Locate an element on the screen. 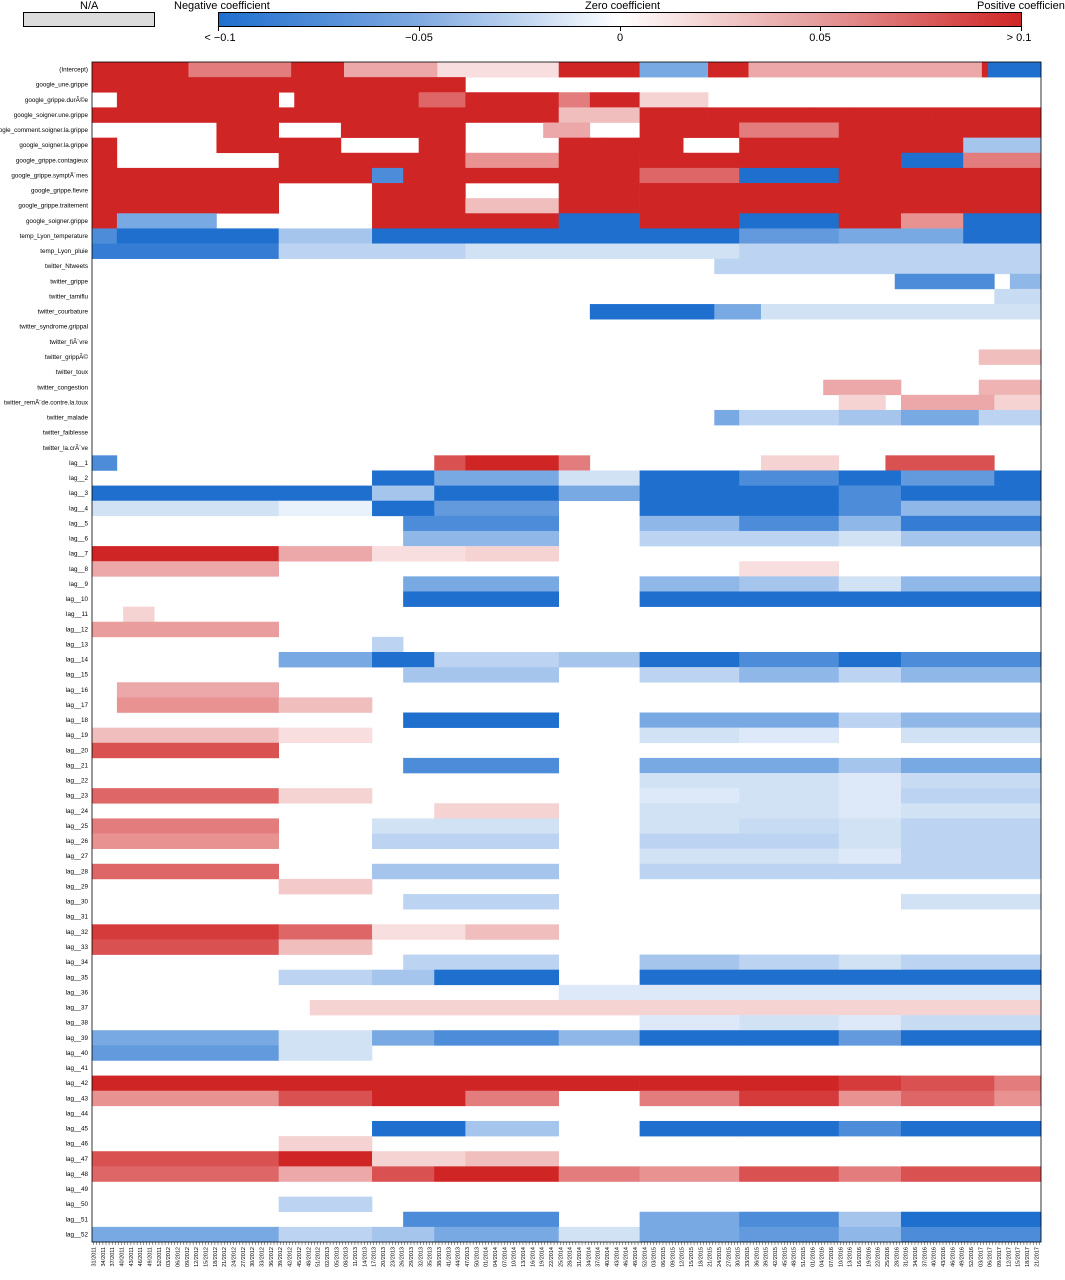 This screenshot has width=1065, height=1280. column-label: 28/2016 is located at coordinates (897, 1257).